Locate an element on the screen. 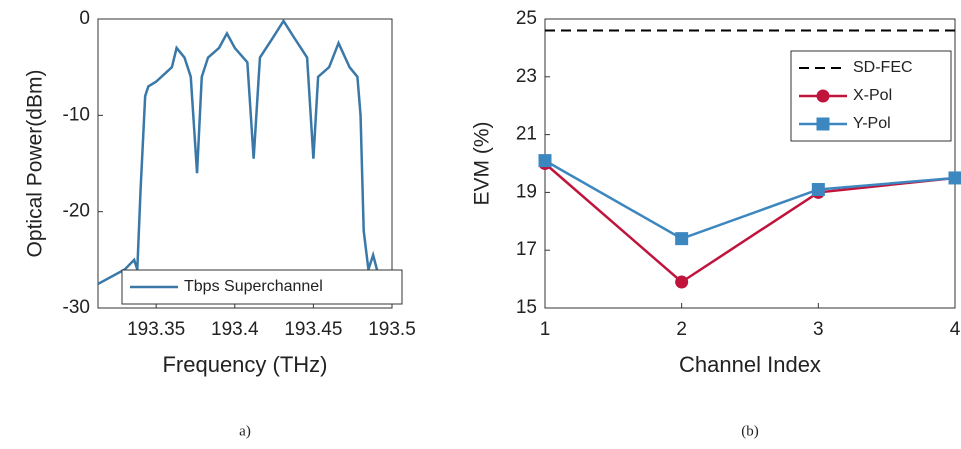 The image size is (961, 449). caption: (b) is located at coordinates (750, 431).